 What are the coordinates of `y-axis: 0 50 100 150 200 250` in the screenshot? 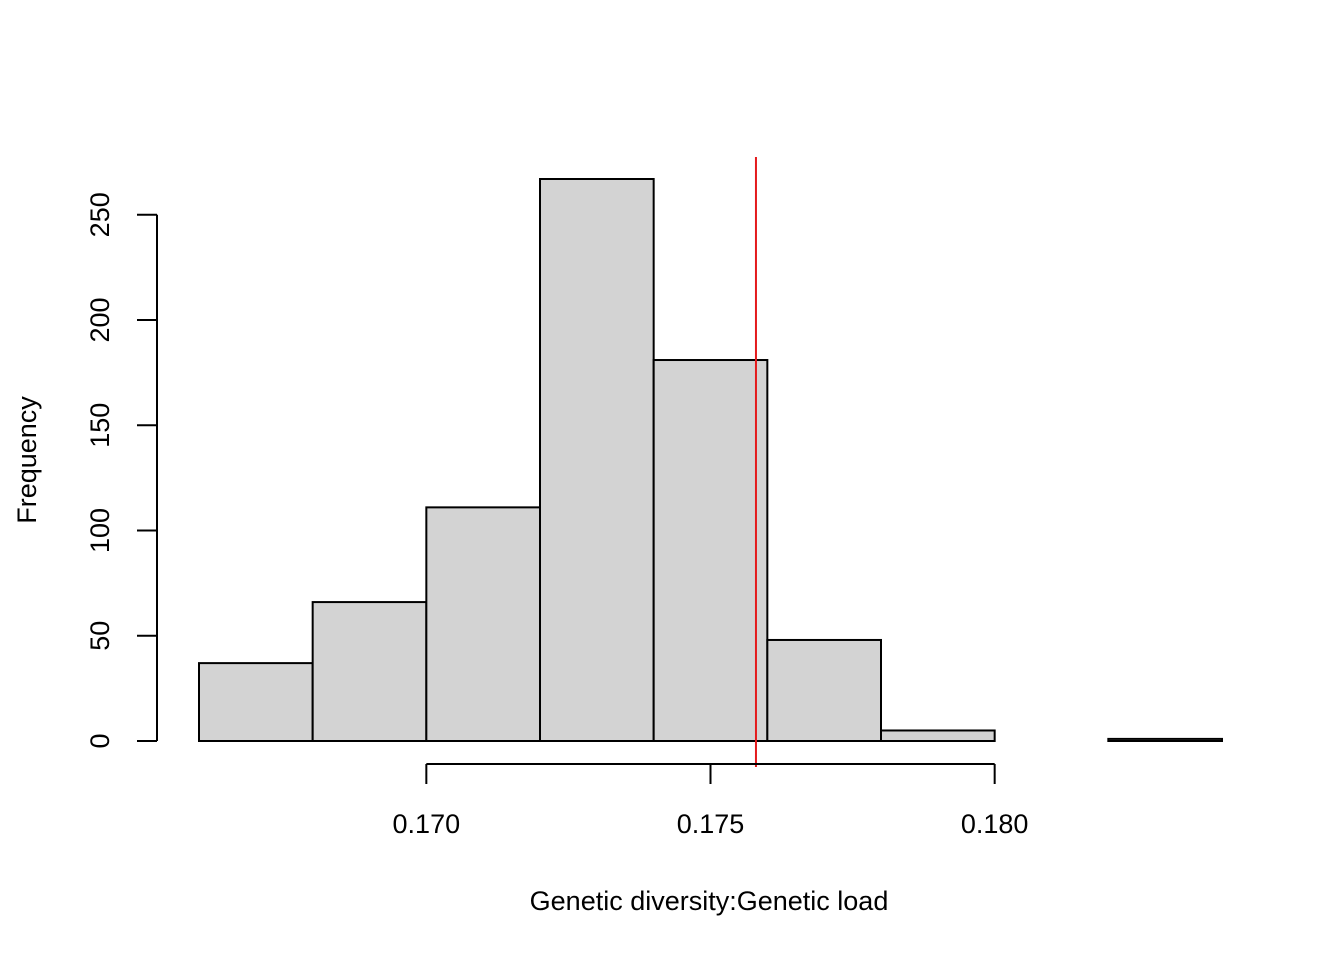 It's located at (121, 470).